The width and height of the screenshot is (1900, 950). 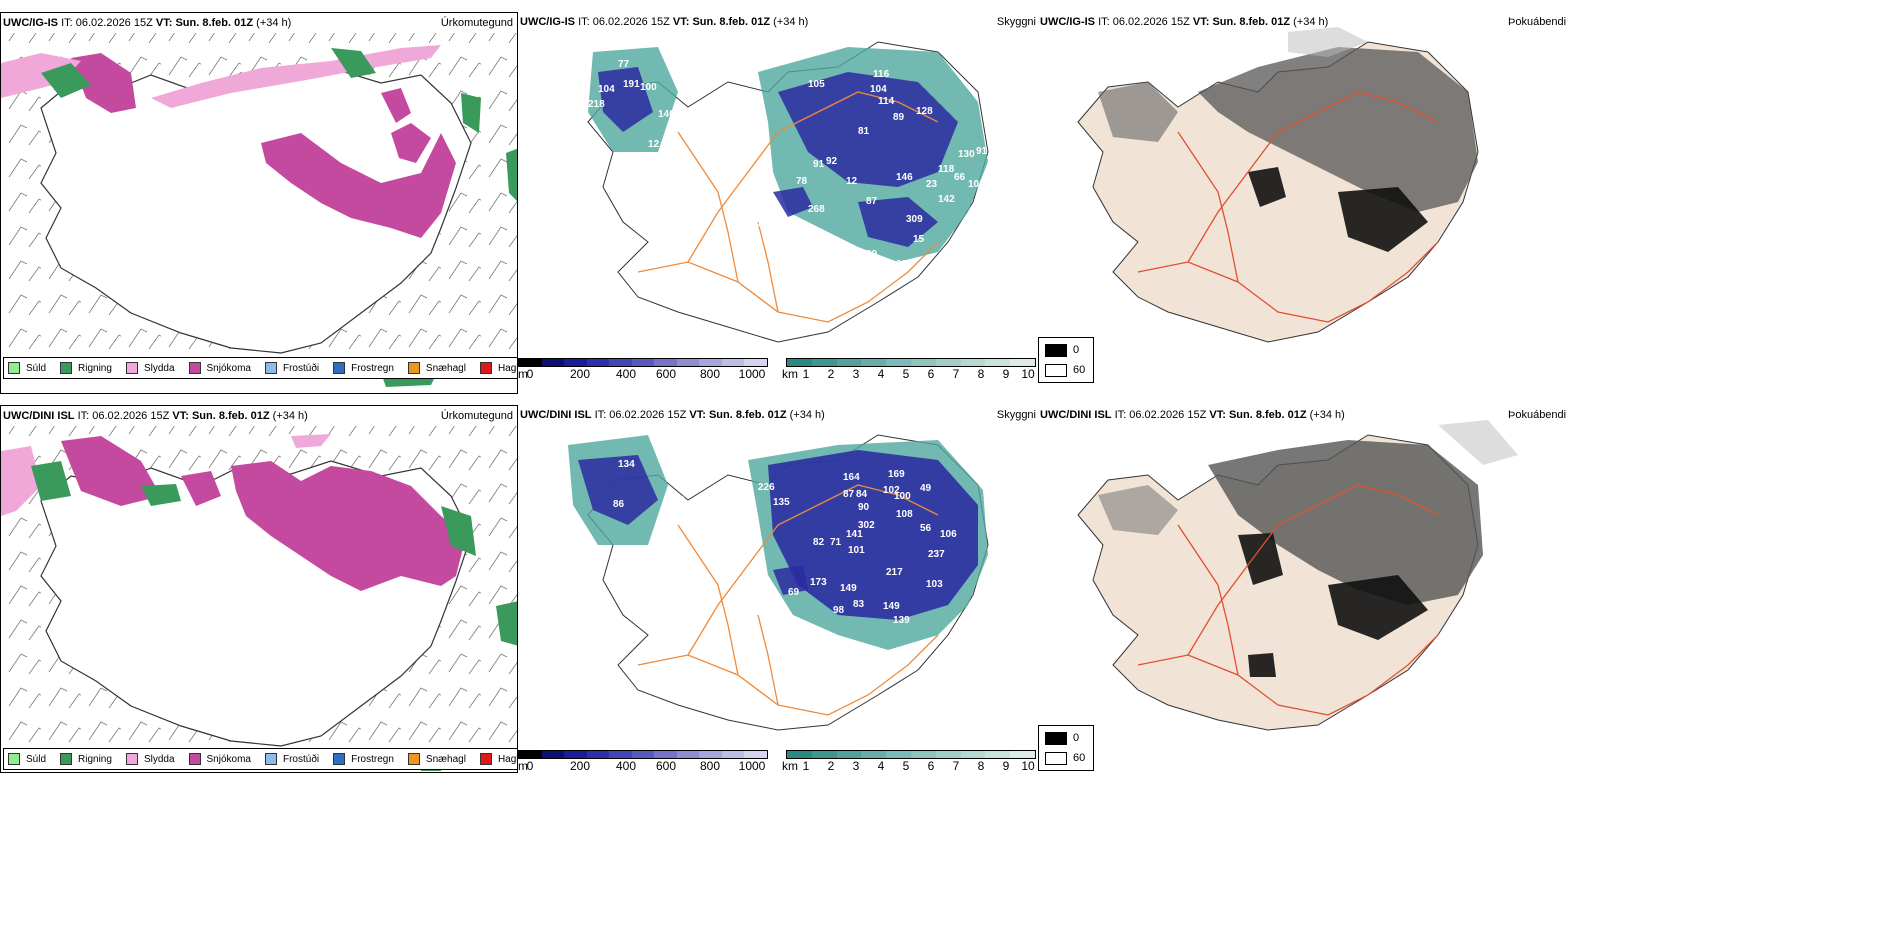 What do you see at coordinates (664, 530) in the screenshot?
I see `peak-label: 95` at bounding box center [664, 530].